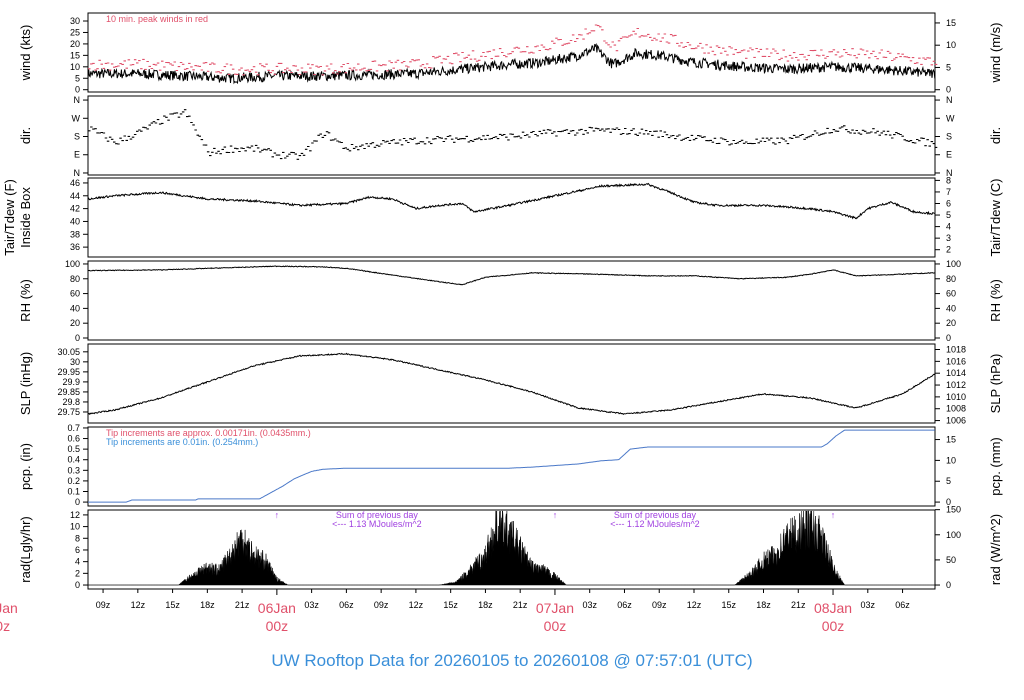 This screenshot has width=1024, height=700. What do you see at coordinates (77, 573) in the screenshot?
I see `y-tick-label-rad: 2` at bounding box center [77, 573].